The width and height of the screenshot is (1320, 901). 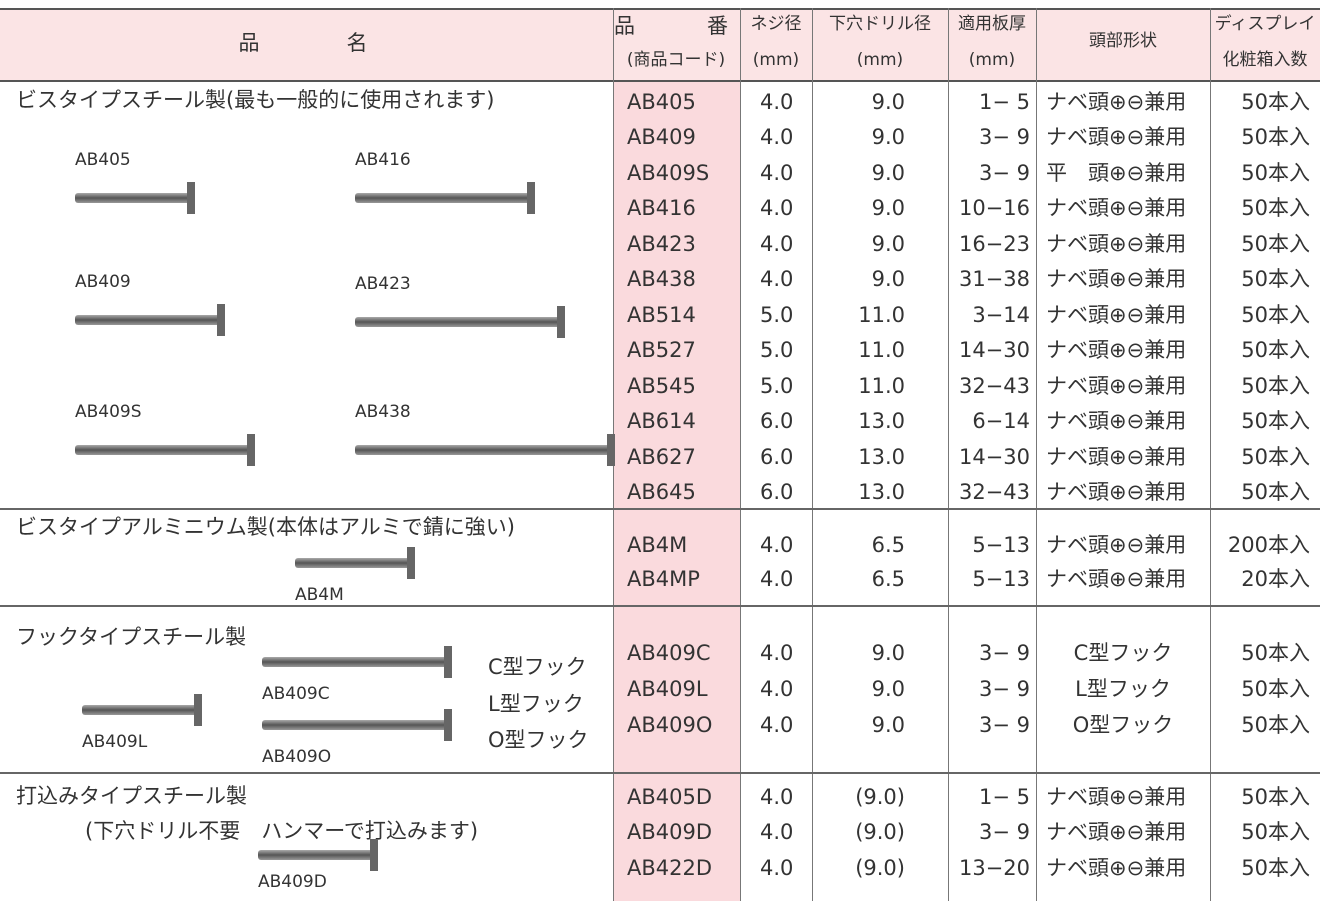 I want to click on product-code: AB614, so click(x=661, y=421).